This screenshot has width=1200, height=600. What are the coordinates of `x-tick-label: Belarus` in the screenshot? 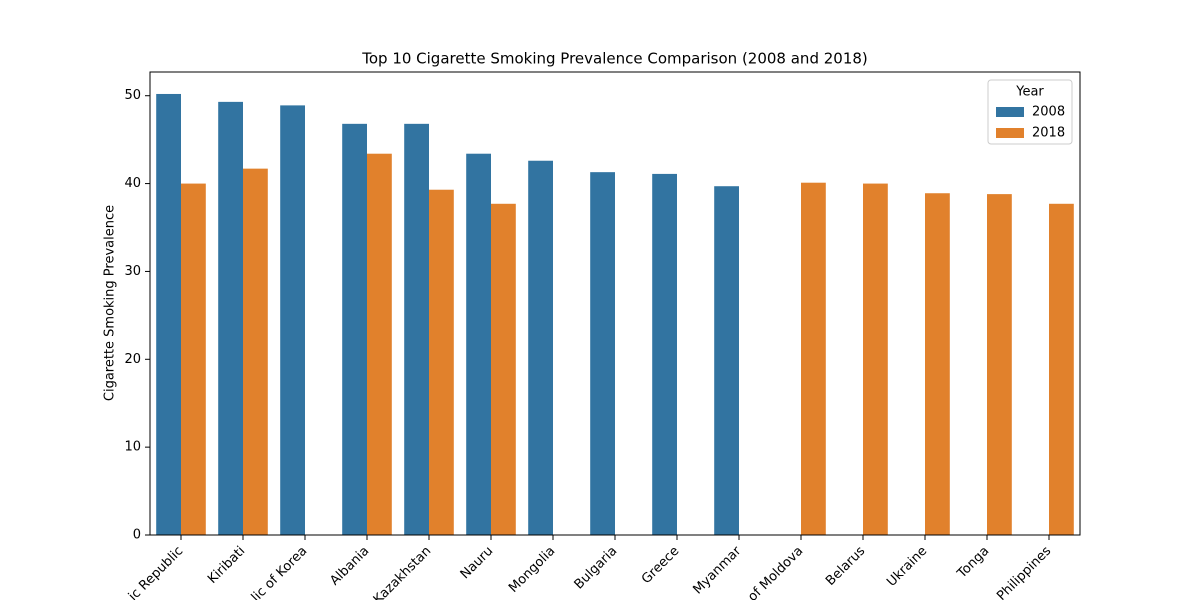 It's located at (845, 566).